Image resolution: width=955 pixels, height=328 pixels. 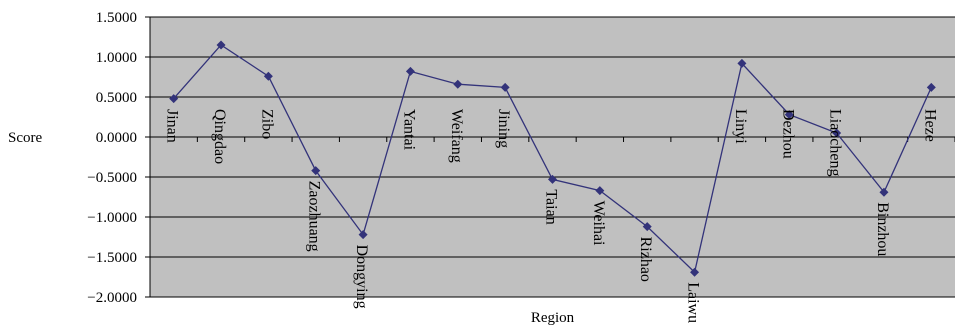 I want to click on data-point-jinan, so click(x=174, y=99).